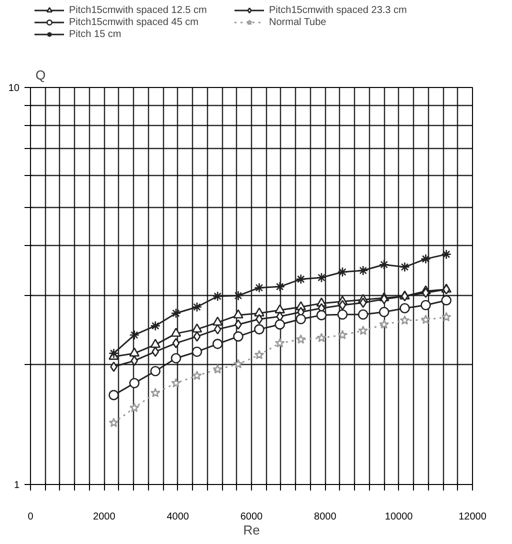 This screenshot has height=544, width=512. Describe the element at coordinates (134, 22) in the screenshot. I see `legend-label: Pitch15cmwith spaced 45 cm` at that location.